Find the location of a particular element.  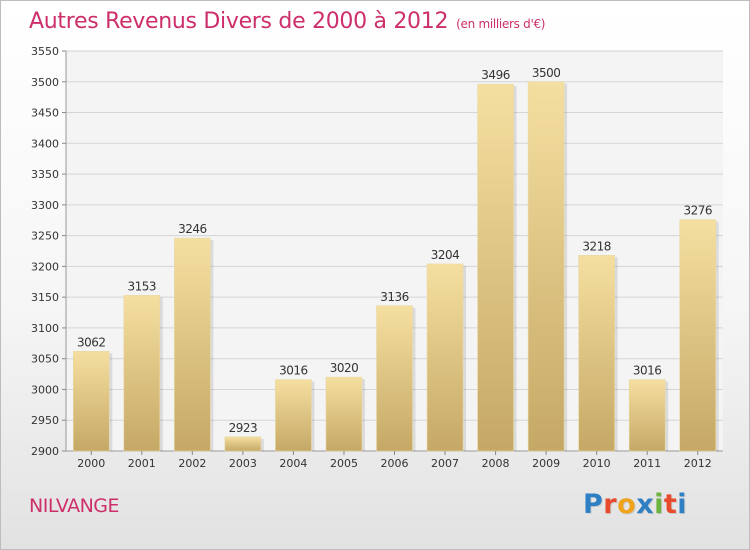

y-tick-label: 3100 is located at coordinates (45, 328).